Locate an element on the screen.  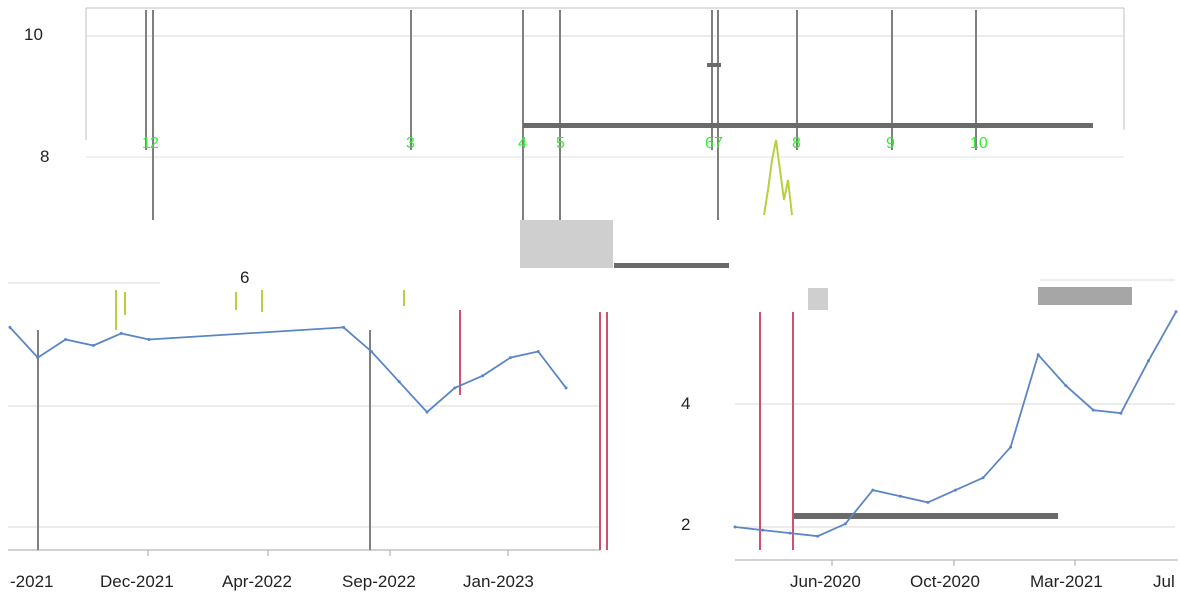
event-marker-labels: 1 2 3 4 5 6 7 8 9 10 is located at coordinates (565, 143).